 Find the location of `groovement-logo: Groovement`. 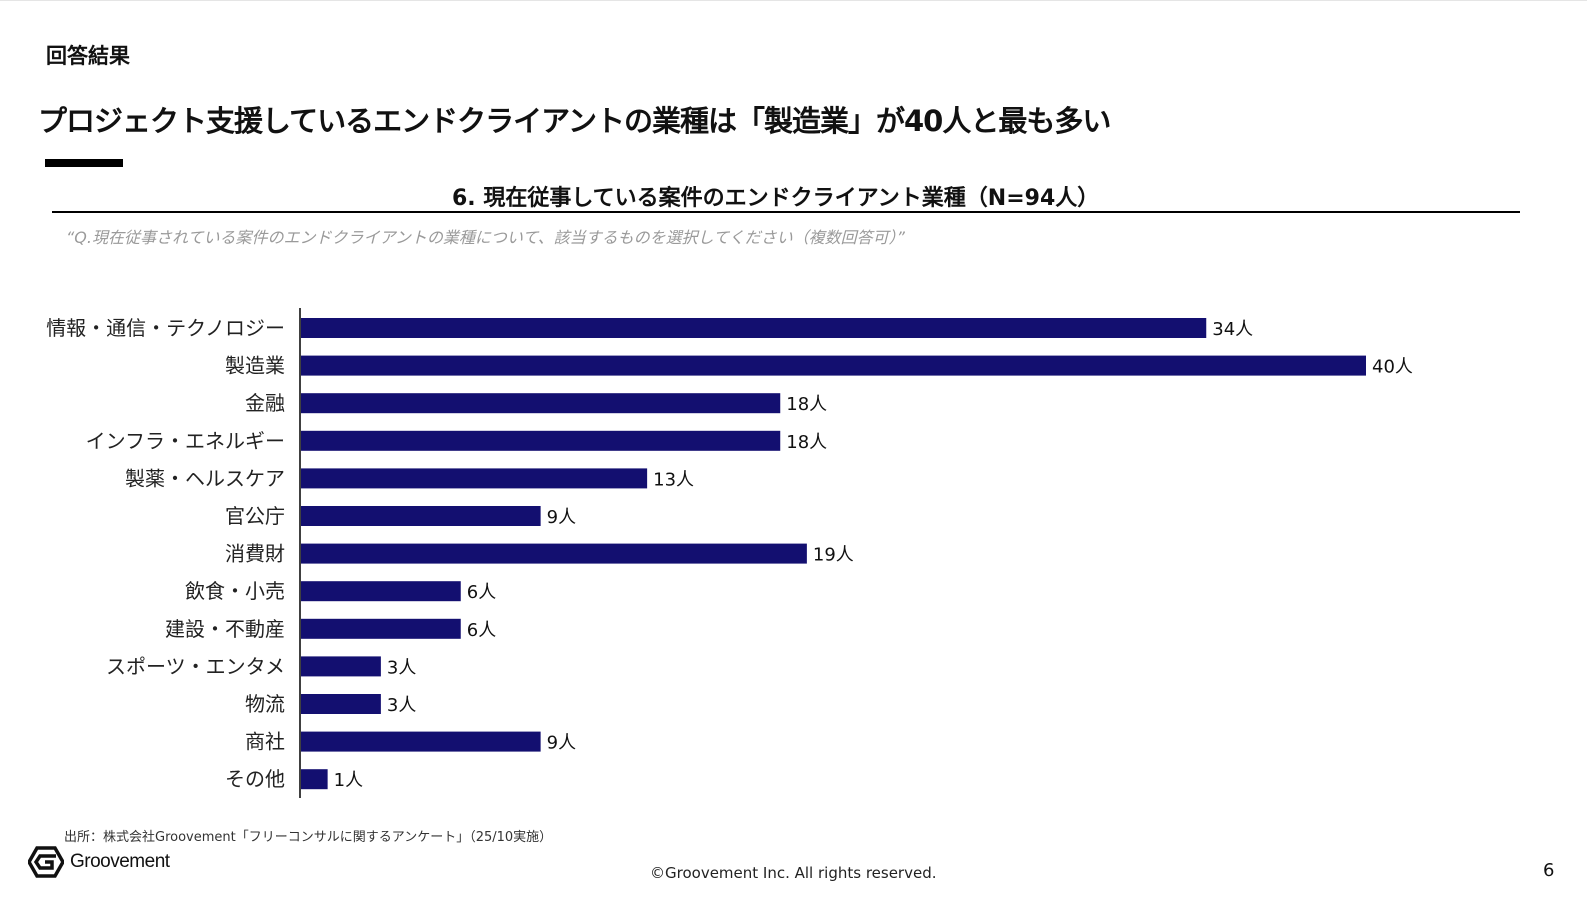

groovement-logo: Groovement is located at coordinates (99, 862).